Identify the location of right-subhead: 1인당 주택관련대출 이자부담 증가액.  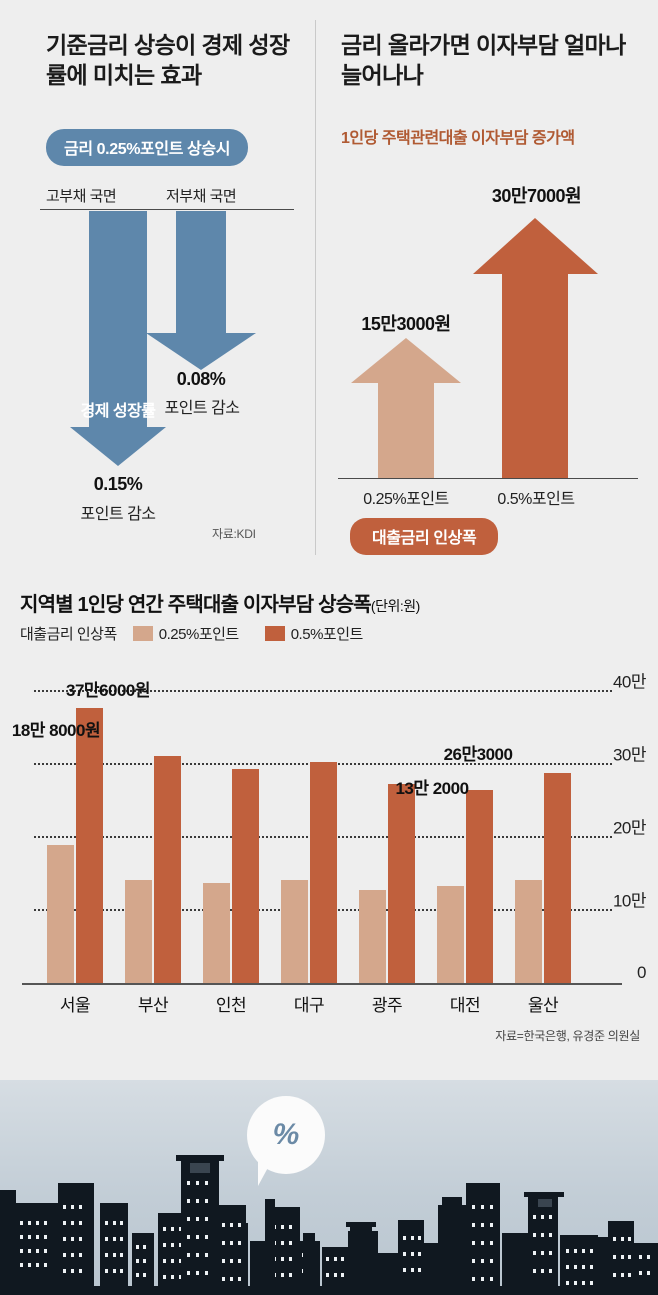
(458, 138).